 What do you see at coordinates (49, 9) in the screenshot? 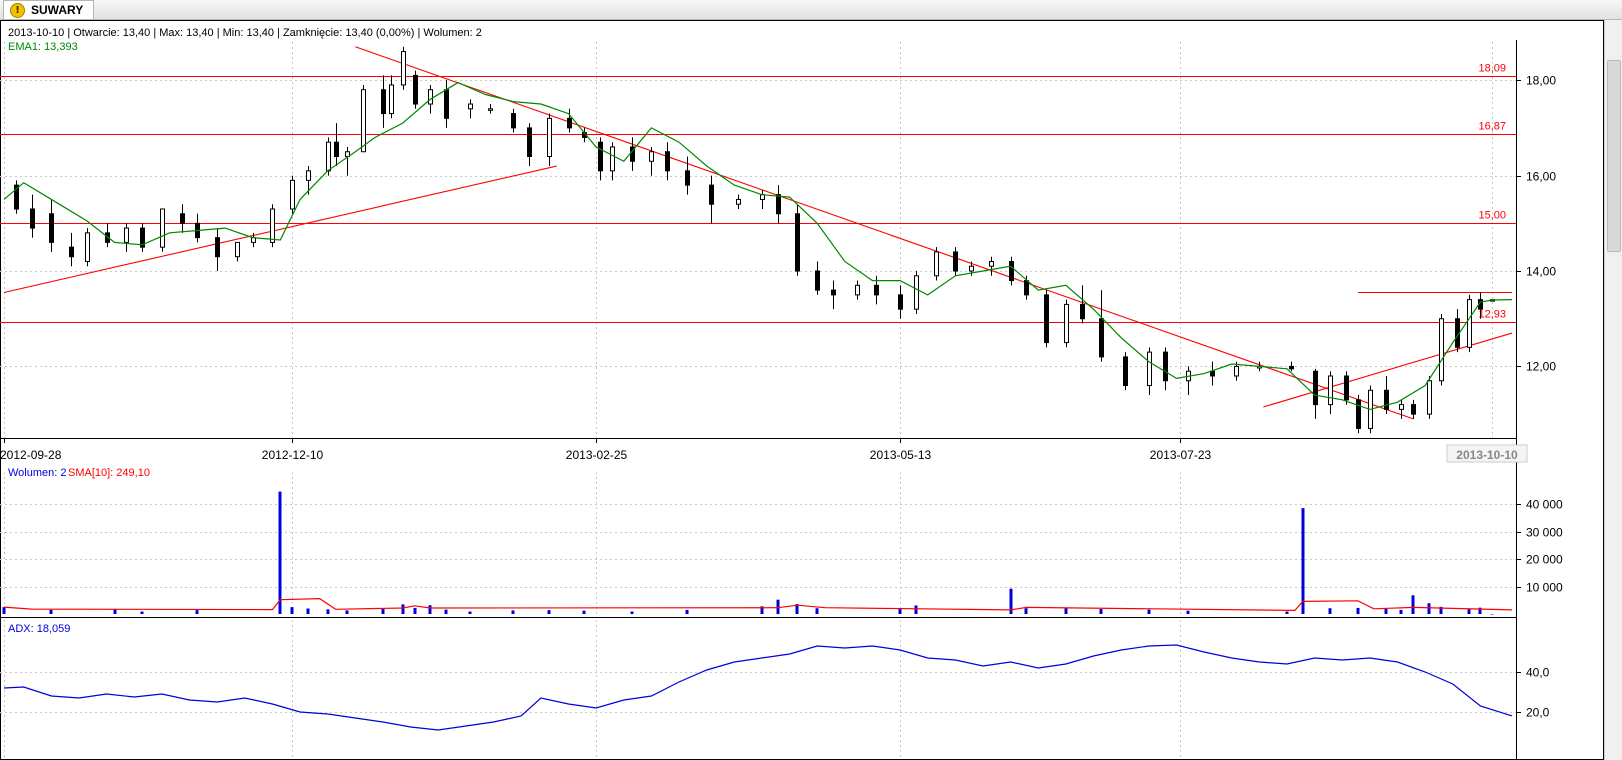
I see `tab-suwary: ! SUWARY` at bounding box center [49, 9].